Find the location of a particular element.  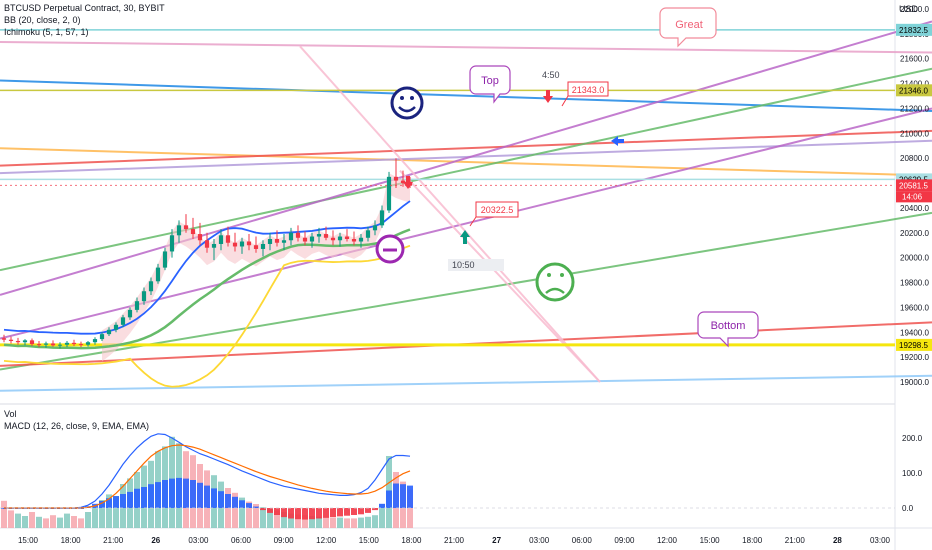

top-callout: Top is located at coordinates (490, 84).